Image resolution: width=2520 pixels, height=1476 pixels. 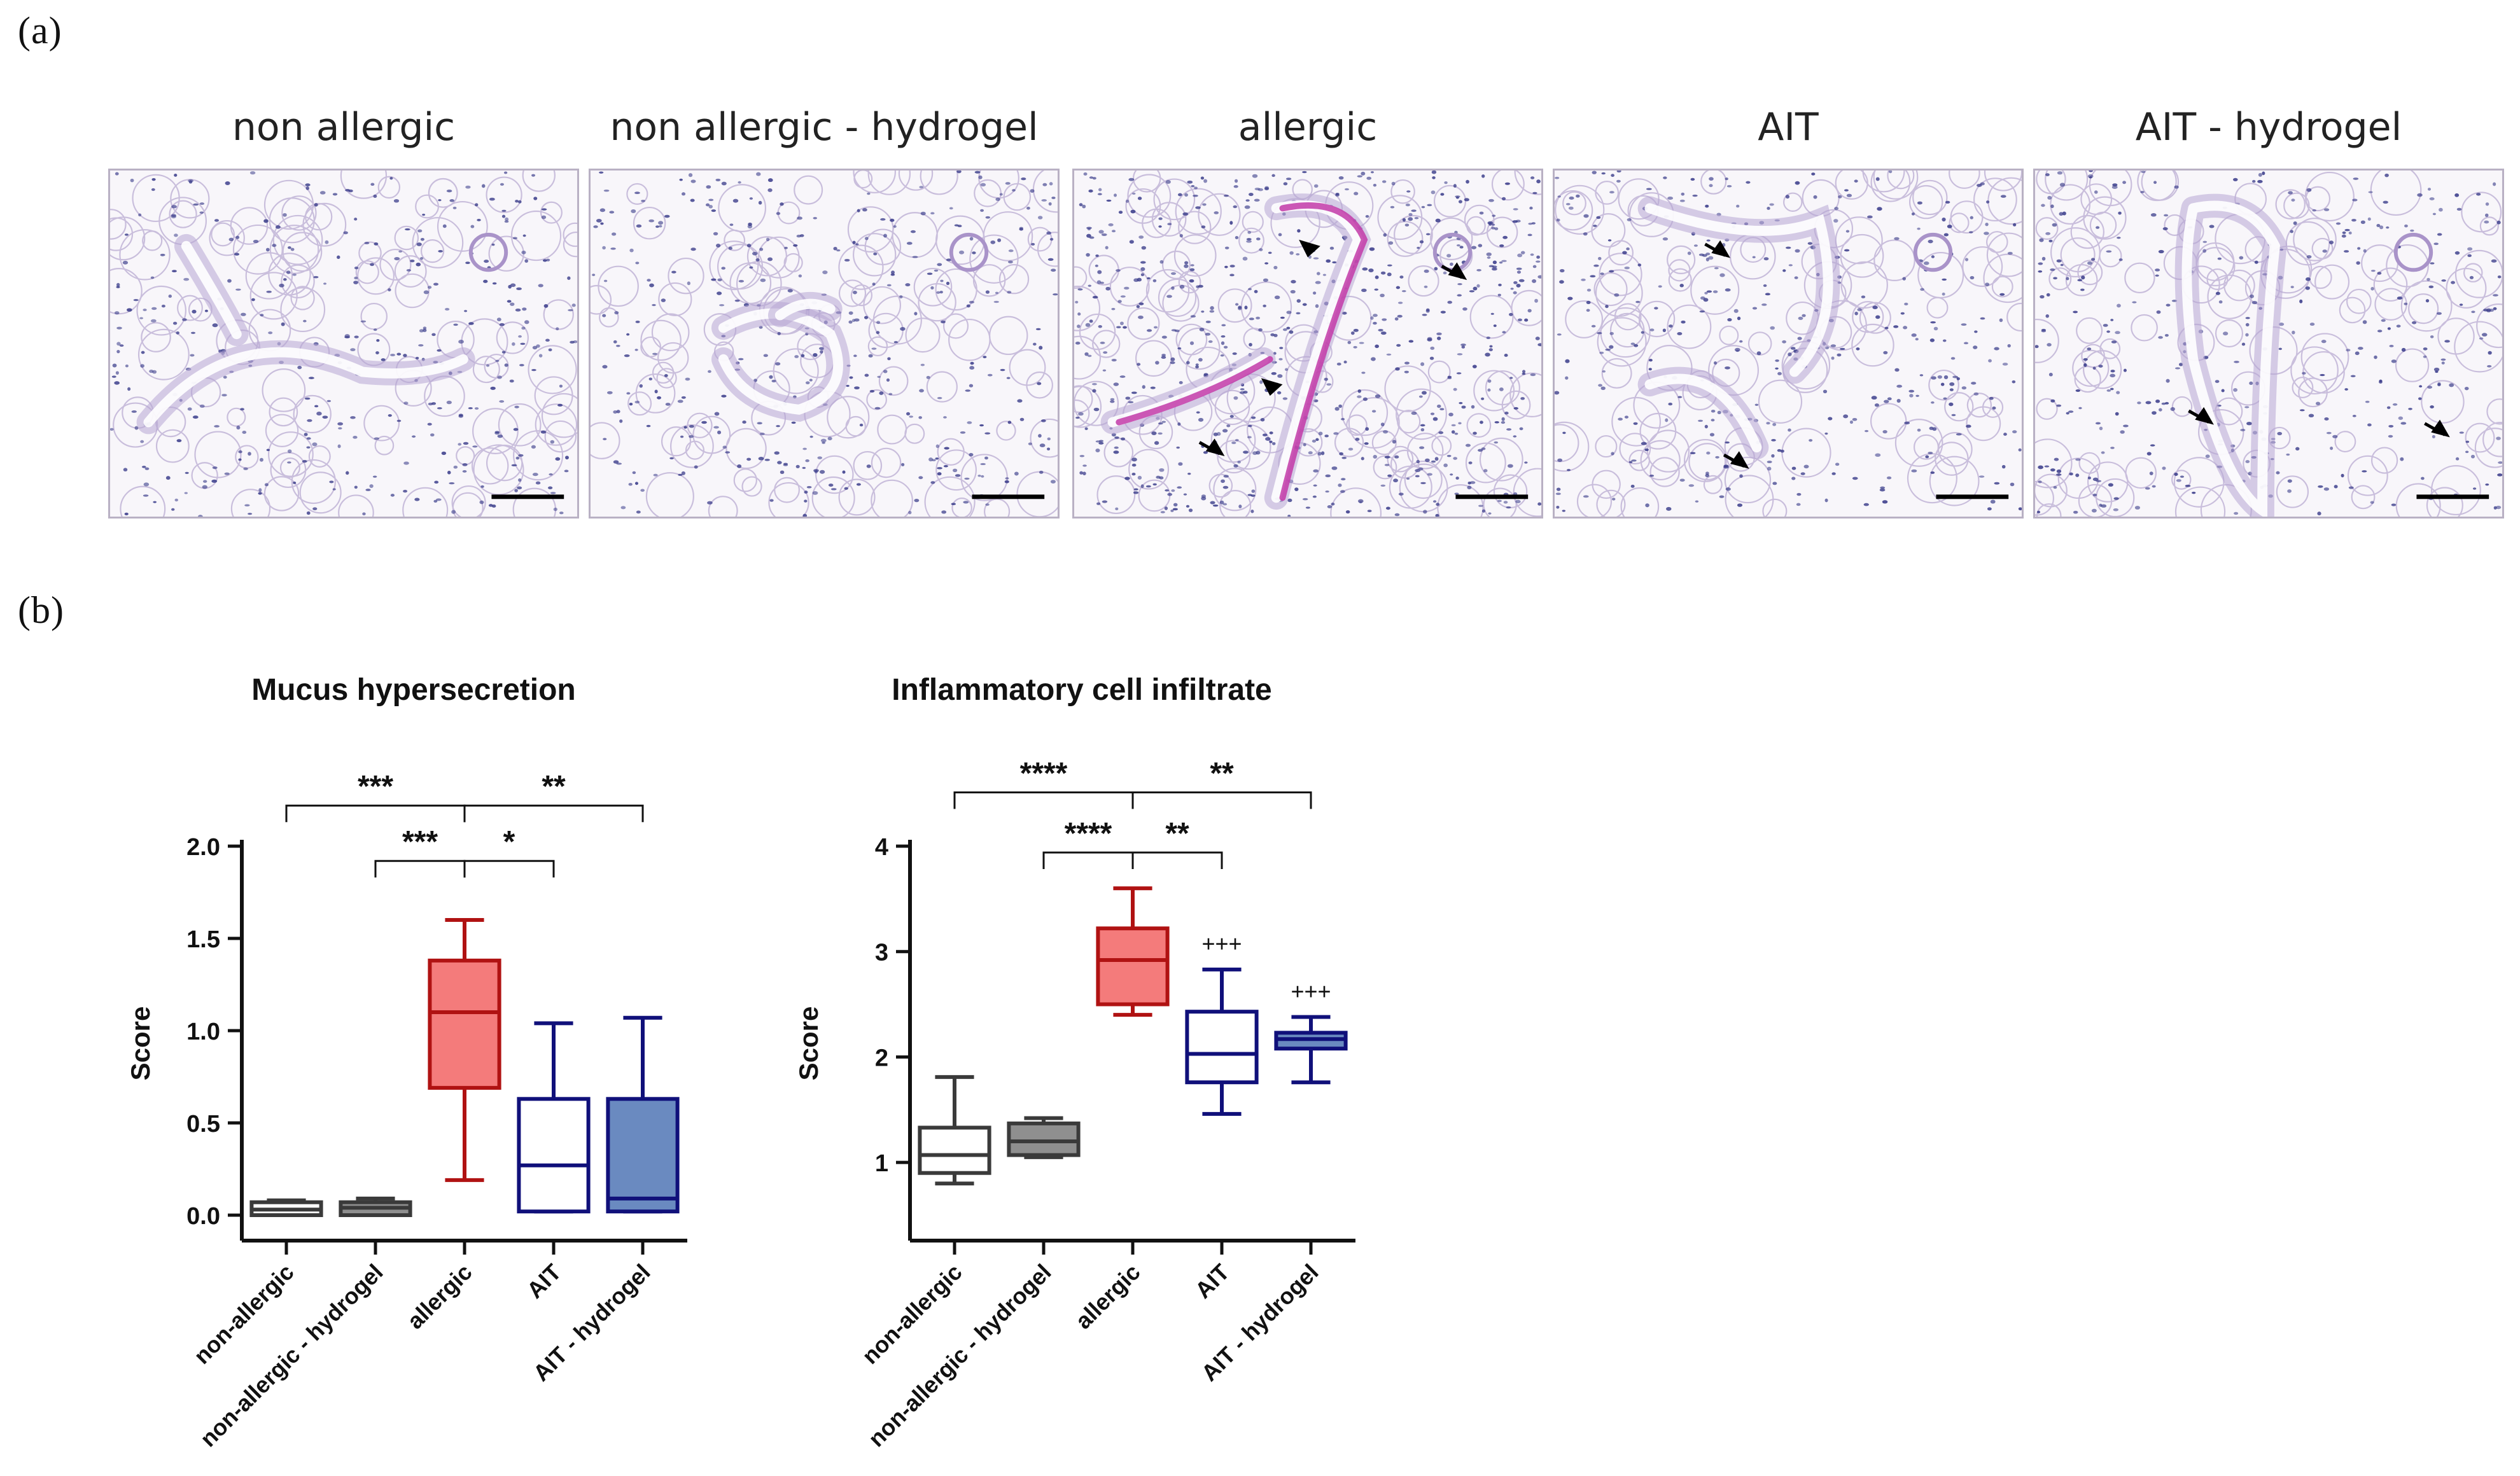 I want to click on panel-b-label: (b), so click(x=41, y=610).